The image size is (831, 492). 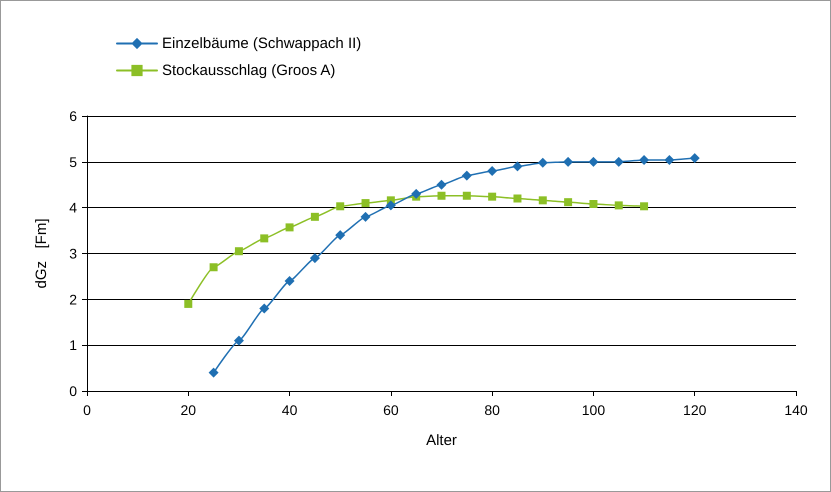 What do you see at coordinates (249, 70) in the screenshot?
I see `legend-label: Stockausschlag (Groos A)` at bounding box center [249, 70].